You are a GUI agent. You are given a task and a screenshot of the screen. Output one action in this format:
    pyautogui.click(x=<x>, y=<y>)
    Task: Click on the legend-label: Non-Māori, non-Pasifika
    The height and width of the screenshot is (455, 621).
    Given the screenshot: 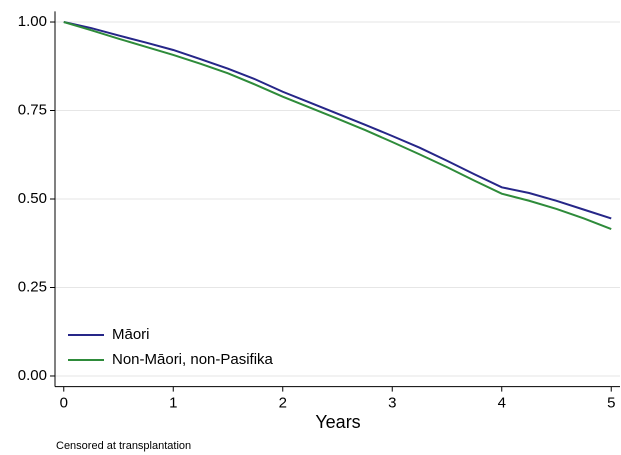 What is the action you would take?
    pyautogui.click(x=193, y=359)
    